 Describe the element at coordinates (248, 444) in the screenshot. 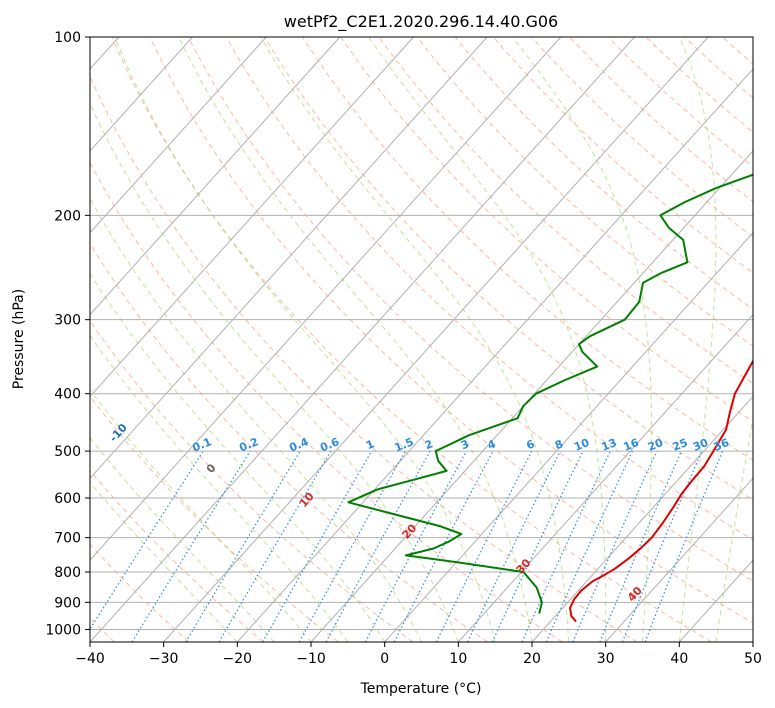

I see `mixing-ratio-label: 0.2` at that location.